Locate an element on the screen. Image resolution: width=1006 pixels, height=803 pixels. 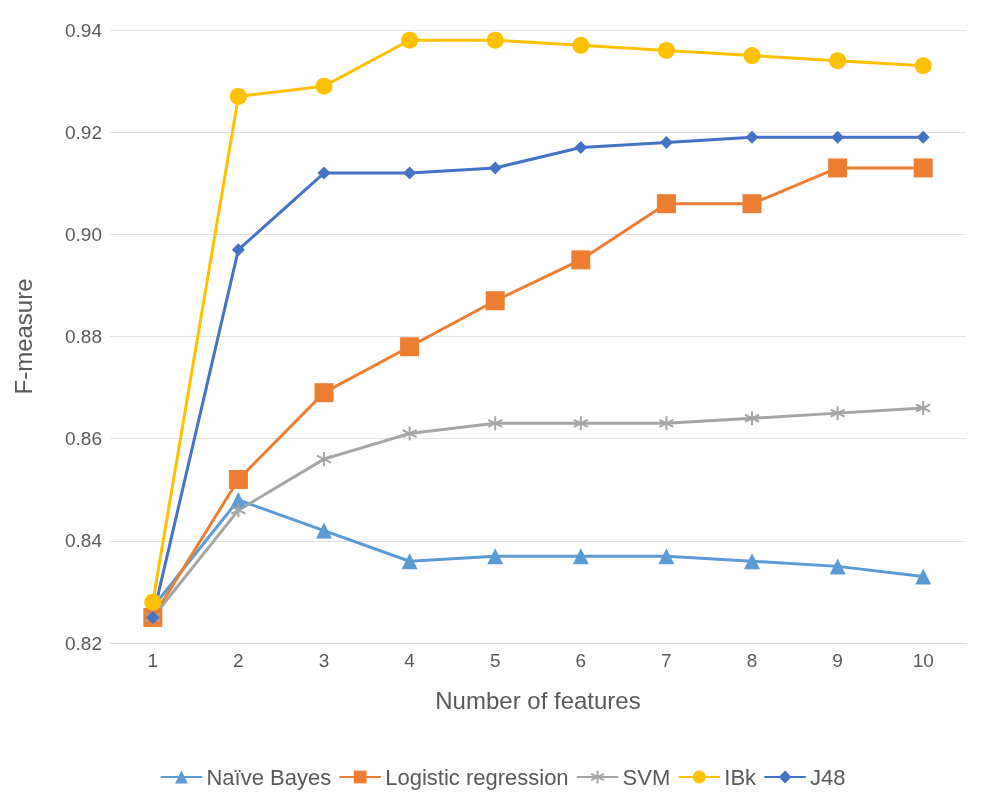
x-tick-label: 4 is located at coordinates (410, 660).